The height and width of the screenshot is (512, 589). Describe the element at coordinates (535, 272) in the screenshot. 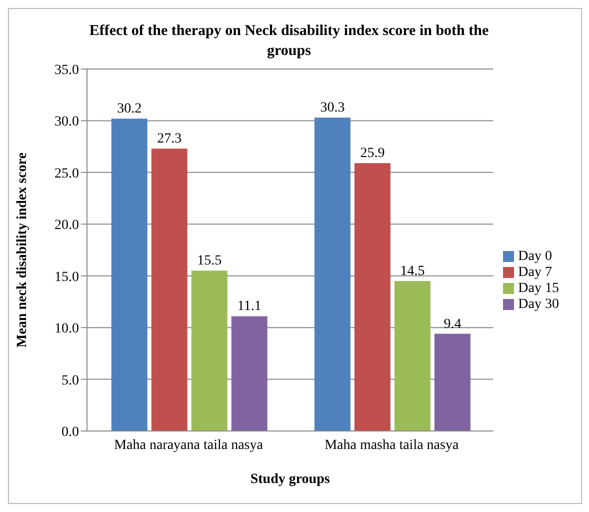

I see `legend-label: Day 7` at that location.